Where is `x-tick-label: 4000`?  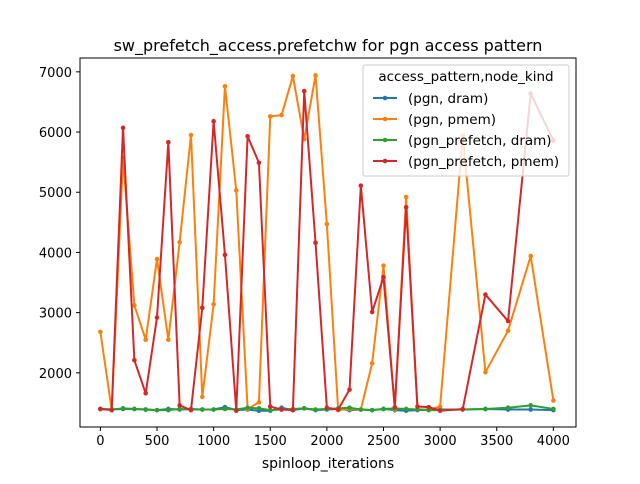
x-tick-label: 4000 is located at coordinates (553, 441).